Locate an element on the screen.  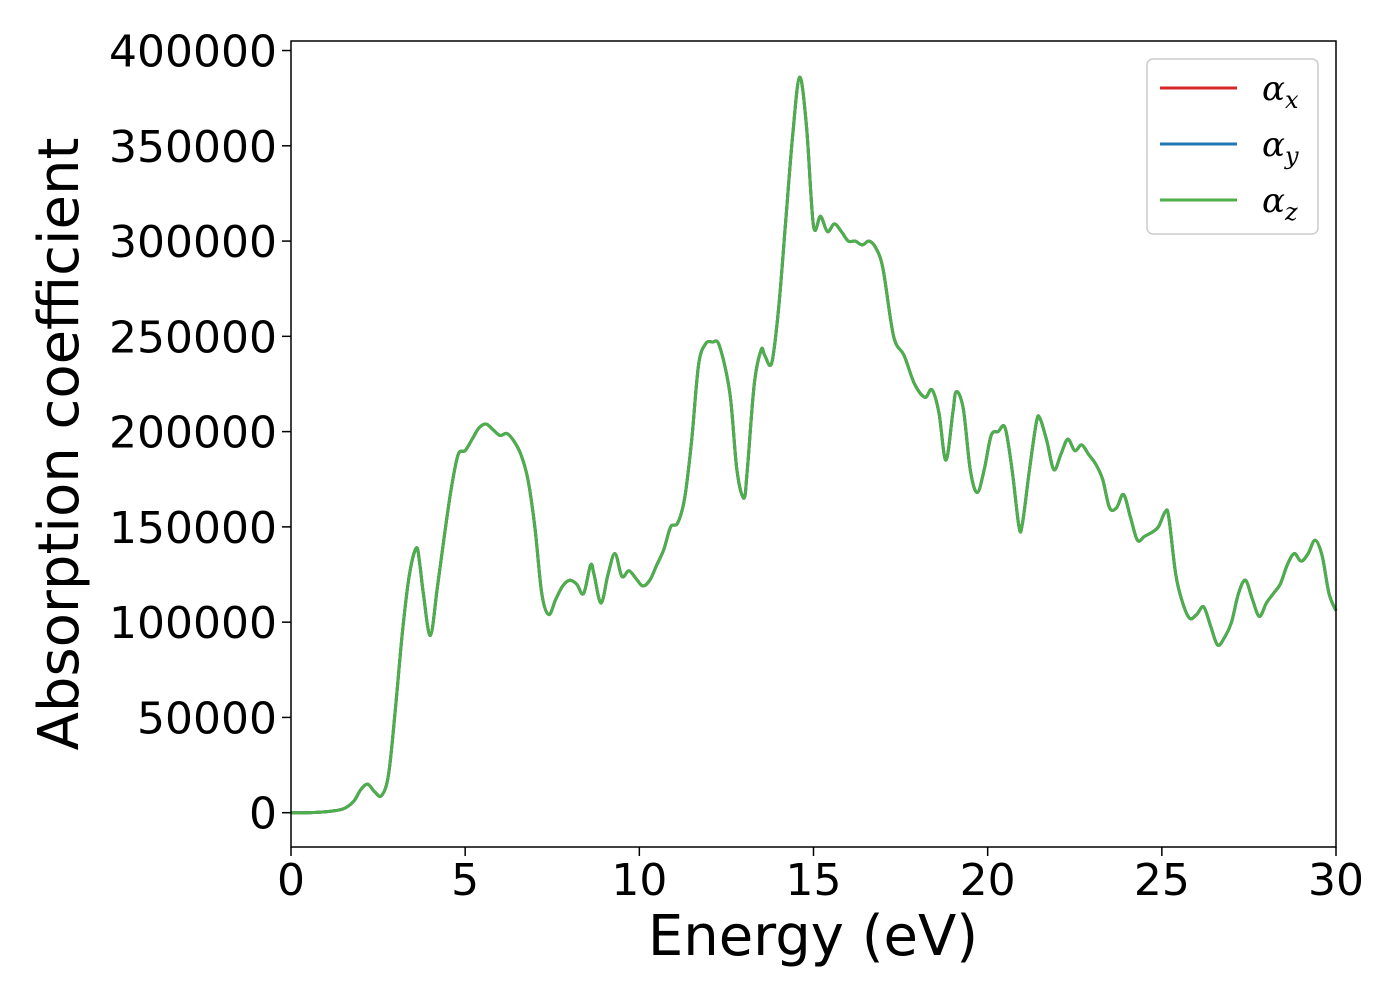
x-tick-label: 25 is located at coordinates (1162, 880).